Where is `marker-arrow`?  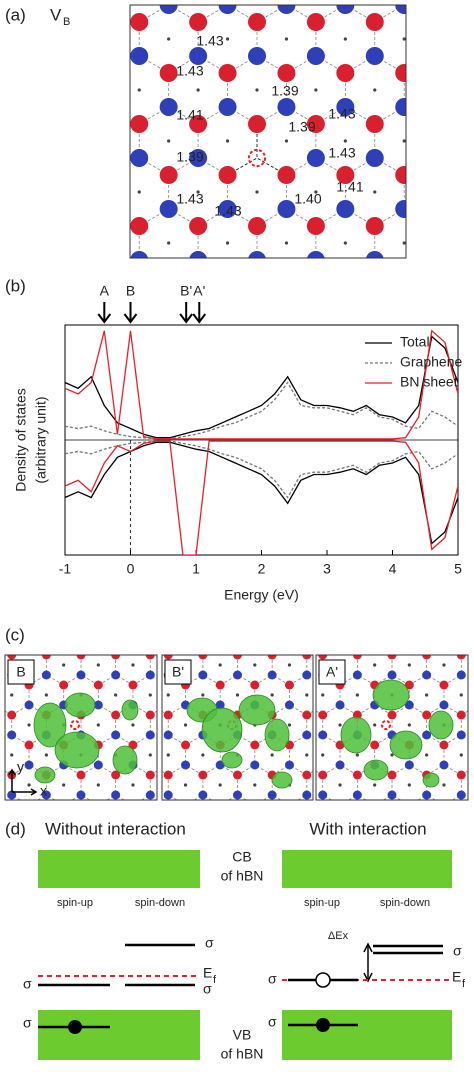 marker-arrow is located at coordinates (199, 313).